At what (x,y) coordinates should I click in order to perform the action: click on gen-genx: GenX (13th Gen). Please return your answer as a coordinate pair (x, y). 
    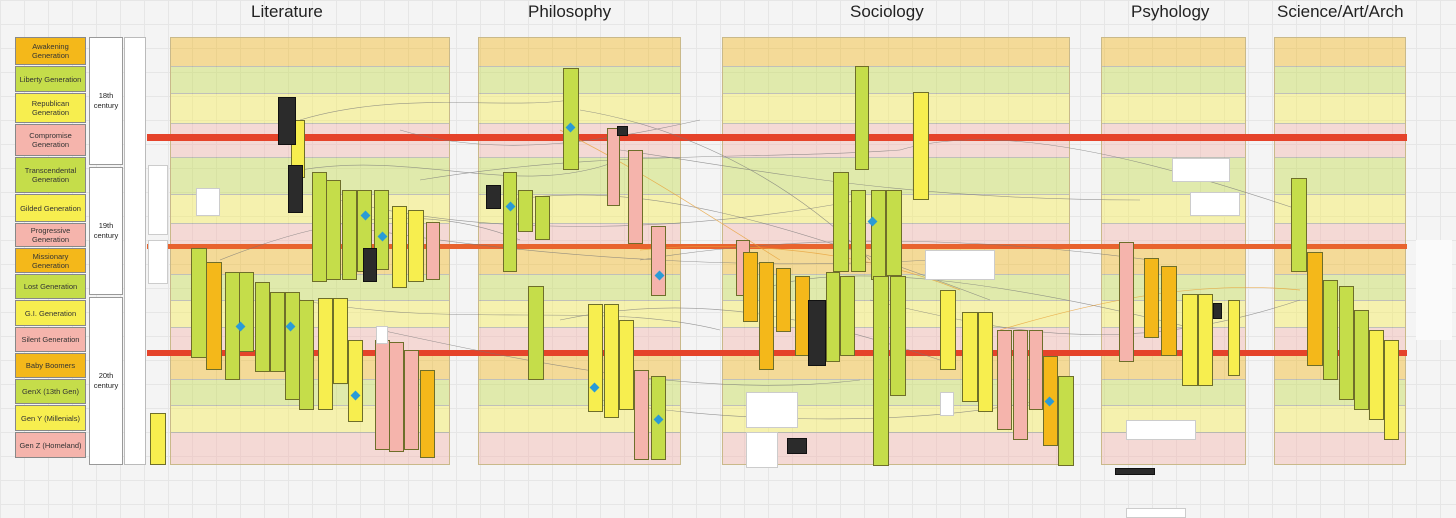
    Looking at the image, I should click on (50, 391).